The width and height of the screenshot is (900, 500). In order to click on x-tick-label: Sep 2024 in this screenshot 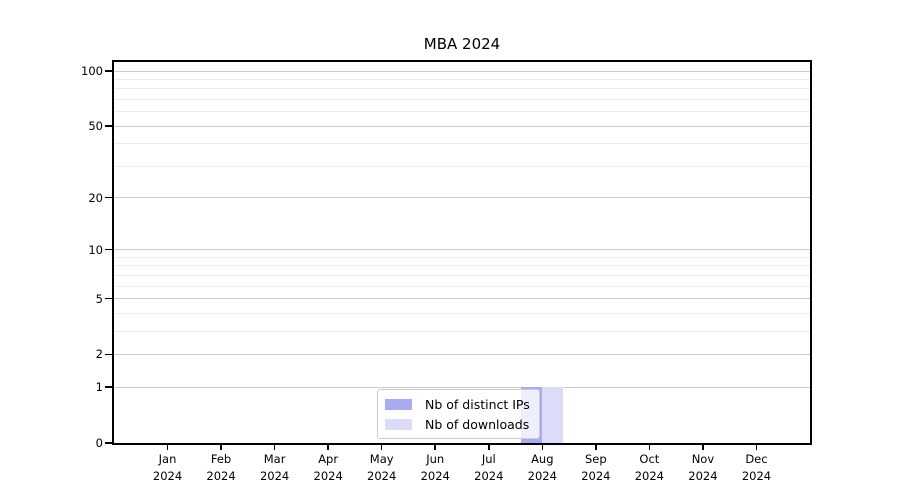, I will do `click(596, 467)`.